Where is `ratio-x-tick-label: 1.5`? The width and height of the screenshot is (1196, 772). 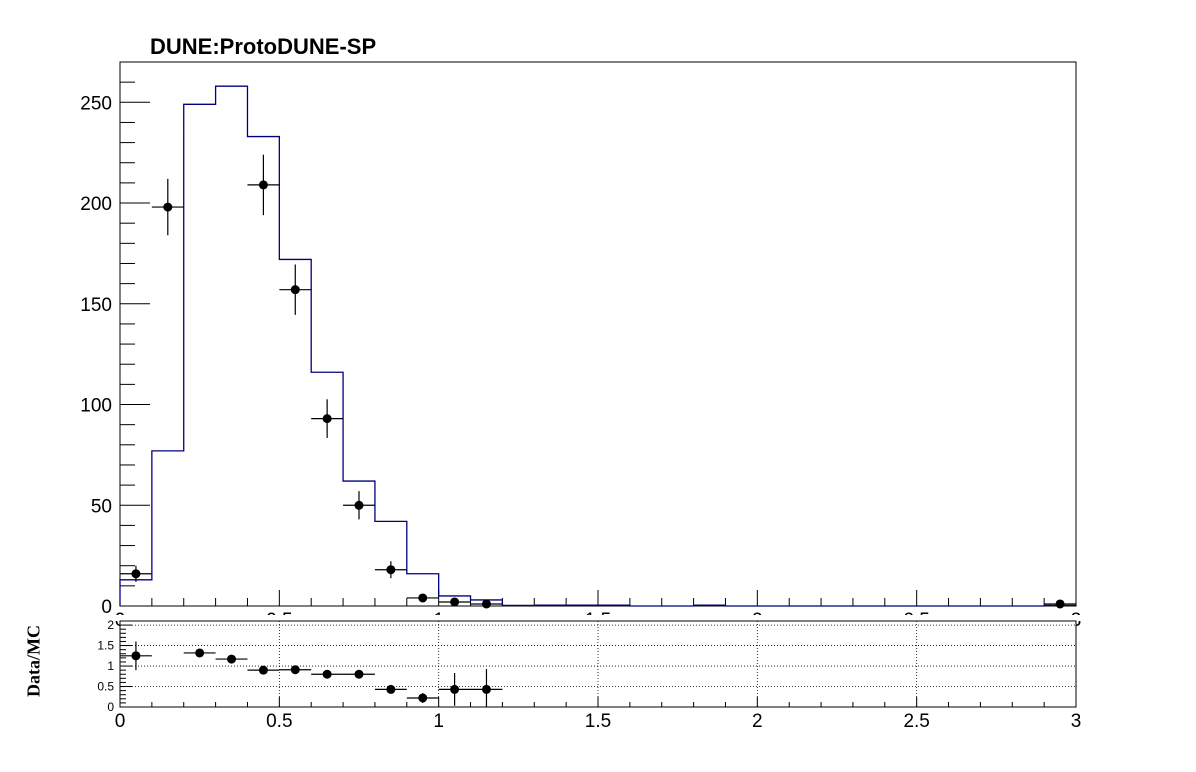
ratio-x-tick-label: 1.5 is located at coordinates (598, 721).